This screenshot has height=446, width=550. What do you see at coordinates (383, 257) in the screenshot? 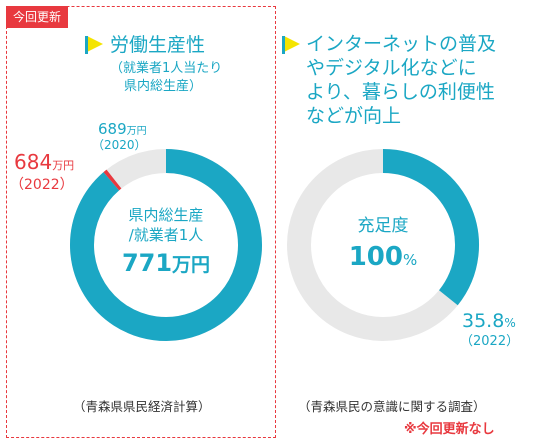
I see `right-center-value: 100%` at bounding box center [383, 257].